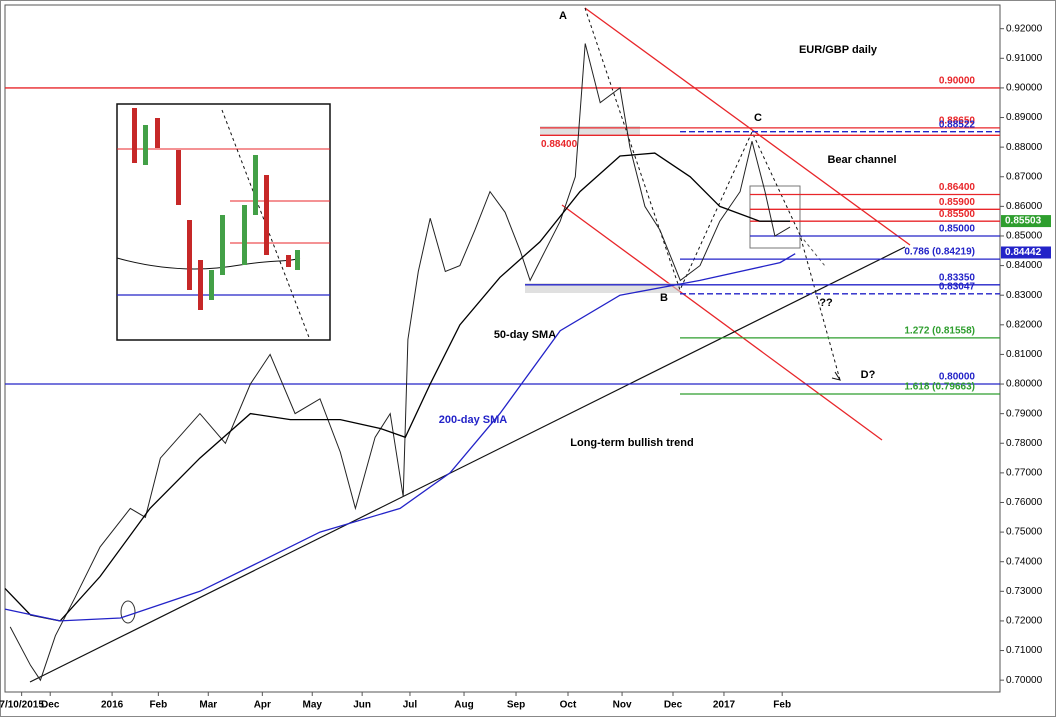 The image size is (1056, 717). Describe the element at coordinates (1024, 561) in the screenshot. I see `y-tick-label: 0.74000` at that location.